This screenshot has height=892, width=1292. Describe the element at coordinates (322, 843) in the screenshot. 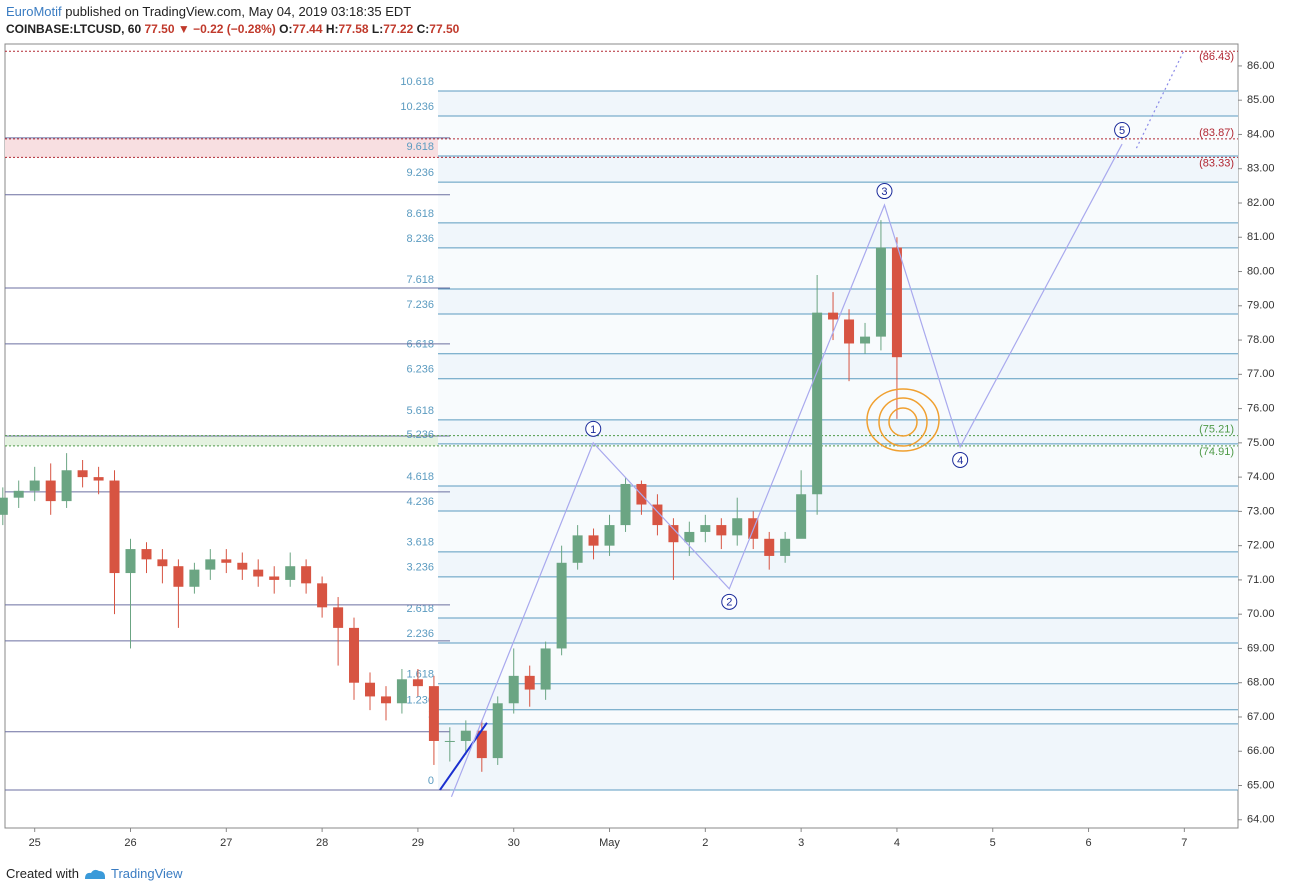

I see `x-tick-label: 28` at that location.